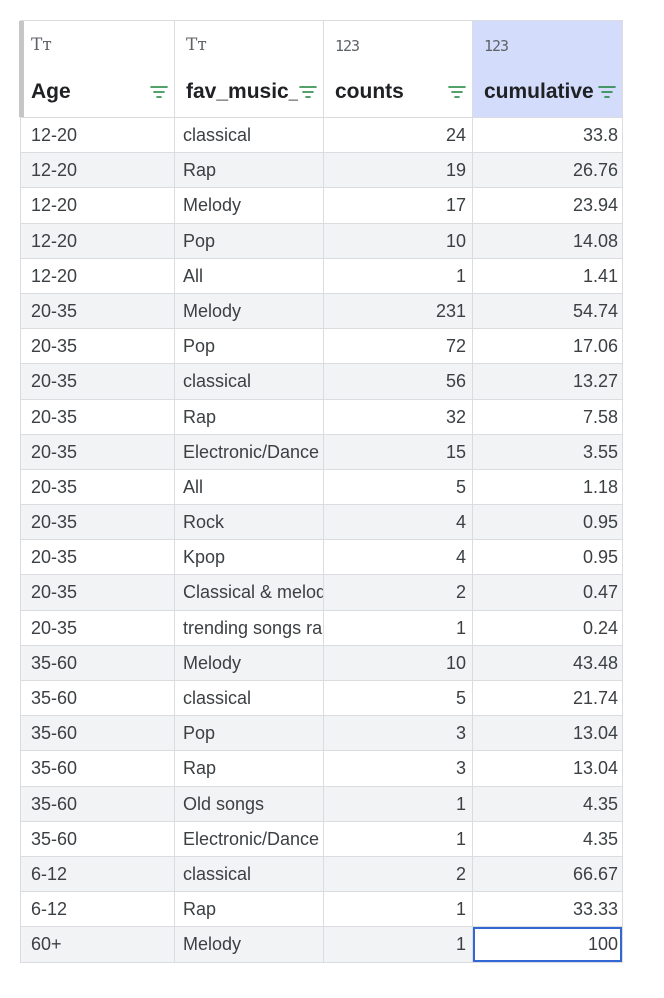 The image size is (664, 998). I want to click on cell-counts: 19, so click(398, 170).